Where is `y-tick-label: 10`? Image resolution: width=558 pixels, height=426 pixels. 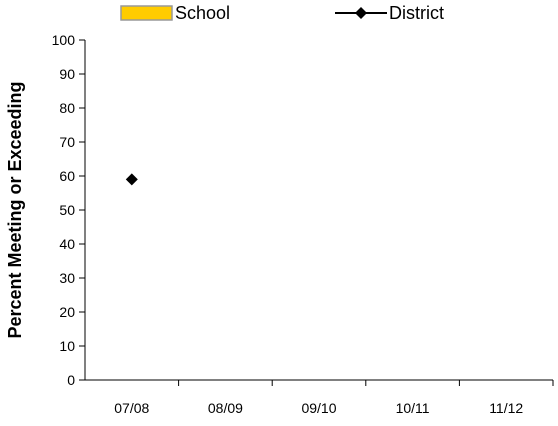
y-tick-label: 10 is located at coordinates (67, 346).